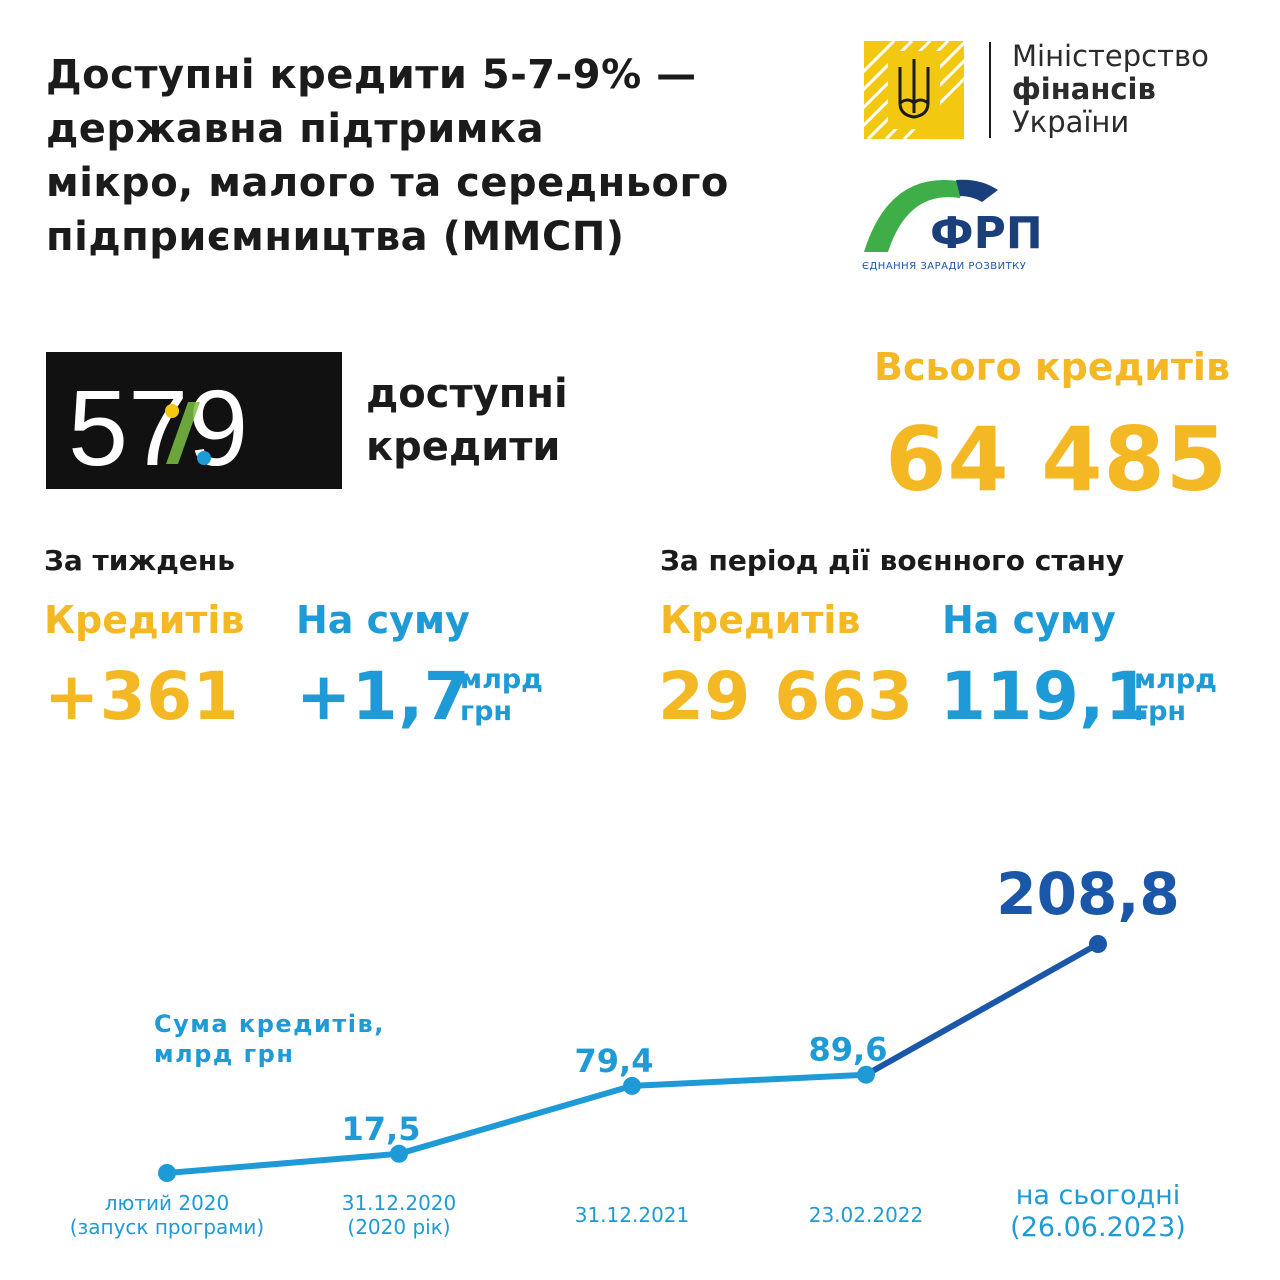  What do you see at coordinates (295, 129) in the screenshot?
I see `title-line-2: державна підтримка` at bounding box center [295, 129].